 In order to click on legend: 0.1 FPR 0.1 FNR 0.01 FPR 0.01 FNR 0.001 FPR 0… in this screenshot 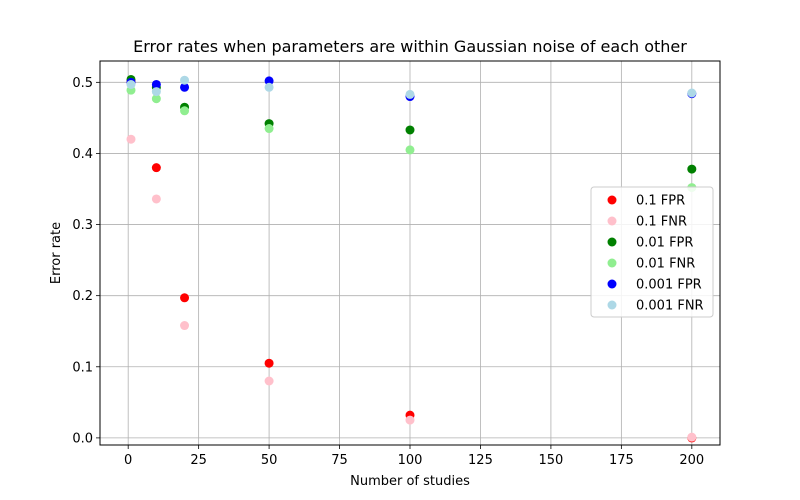, I will do `click(652, 252)`.